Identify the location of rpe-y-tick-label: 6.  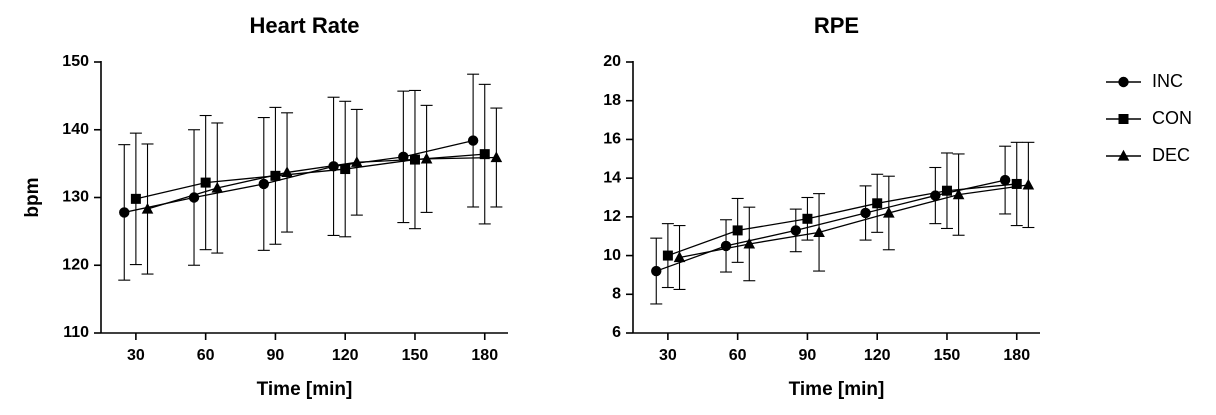
(616, 332).